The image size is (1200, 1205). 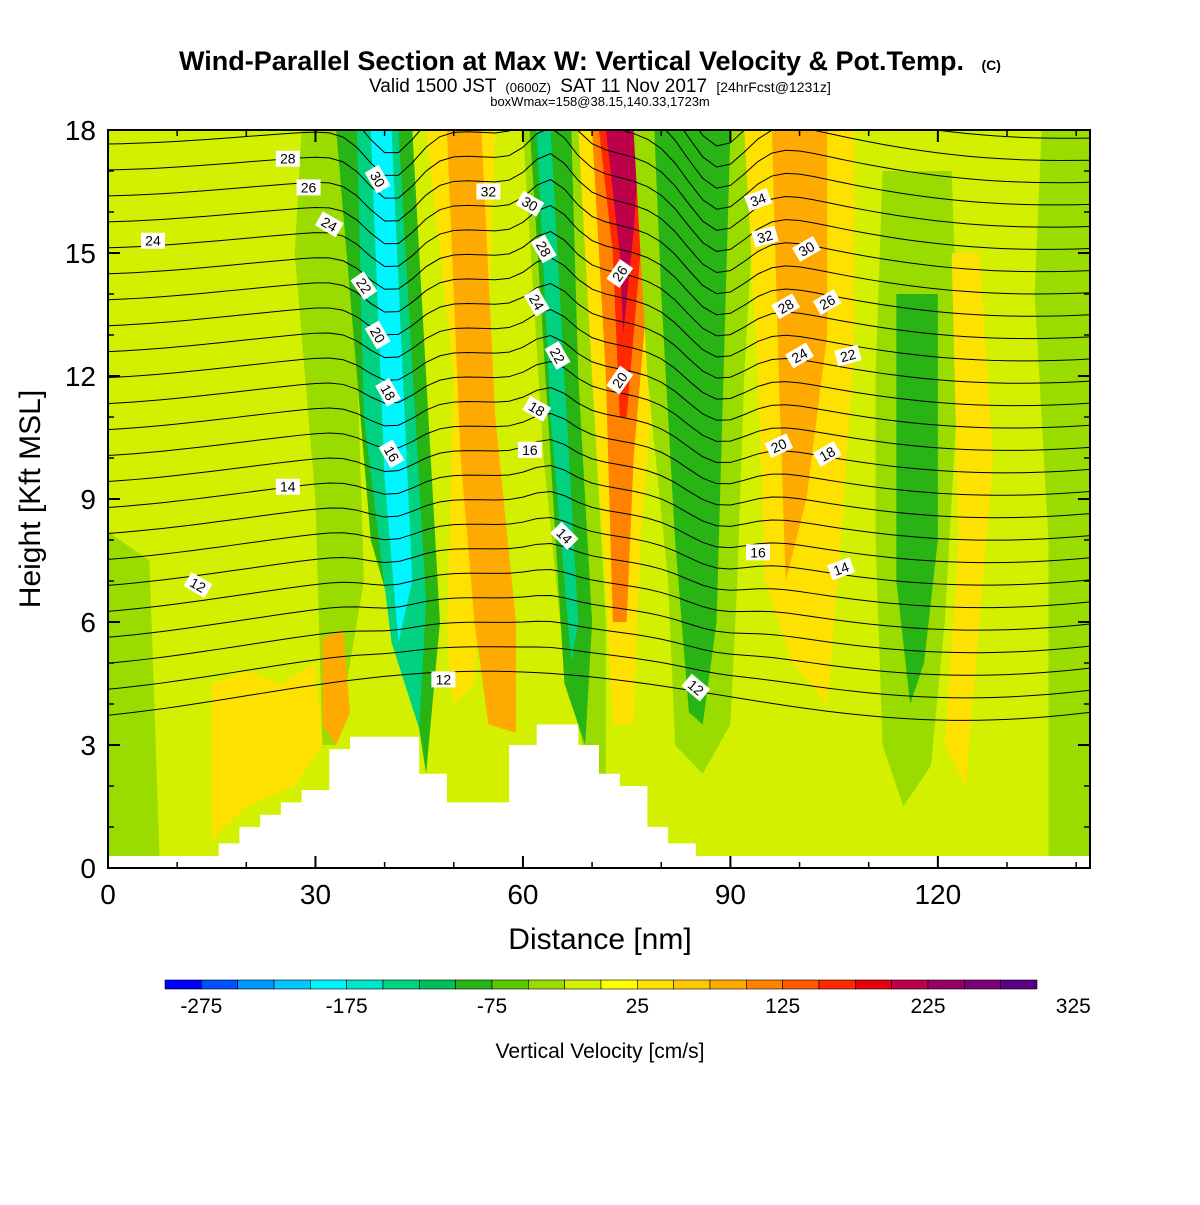 I want to click on x-tick-label: 60, so click(x=522, y=894).